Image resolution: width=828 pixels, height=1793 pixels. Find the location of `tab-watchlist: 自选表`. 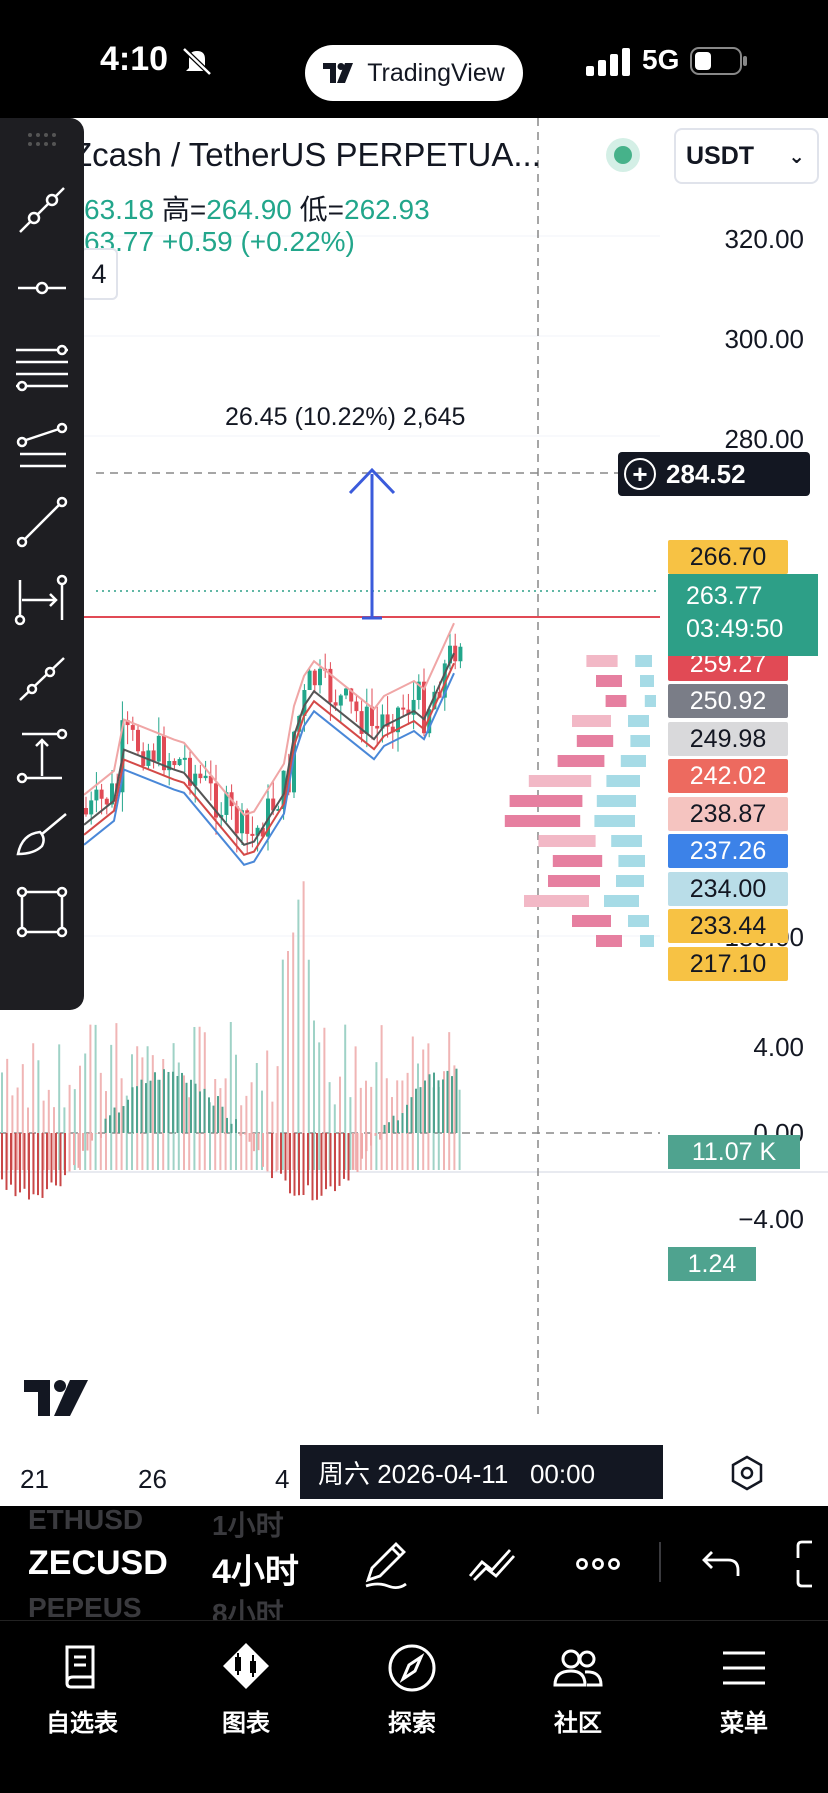

tab-watchlist: 自选表 is located at coordinates (82, 1689).